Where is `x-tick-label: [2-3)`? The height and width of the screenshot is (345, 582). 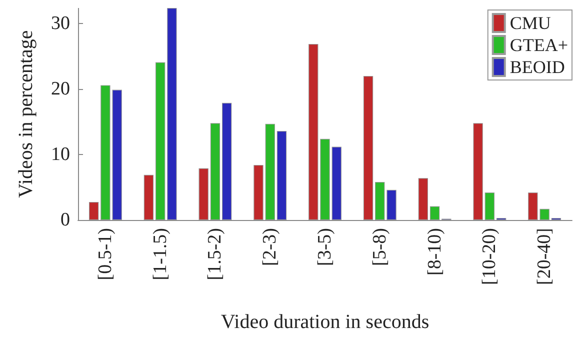
x-tick-label: [2-3) is located at coordinates (270, 247).